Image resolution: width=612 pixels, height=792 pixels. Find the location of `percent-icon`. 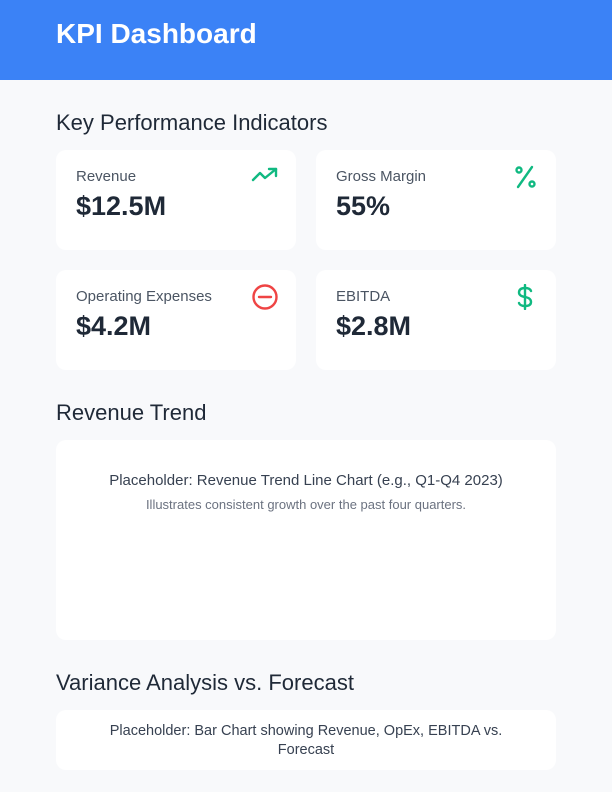

percent-icon is located at coordinates (525, 177).